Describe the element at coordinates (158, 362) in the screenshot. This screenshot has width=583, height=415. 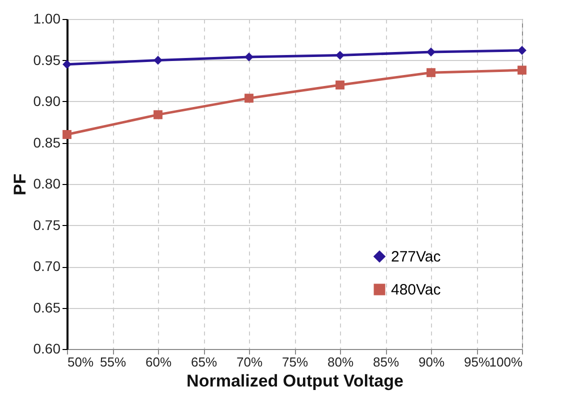
I see `x-tick-label: 60%` at that location.